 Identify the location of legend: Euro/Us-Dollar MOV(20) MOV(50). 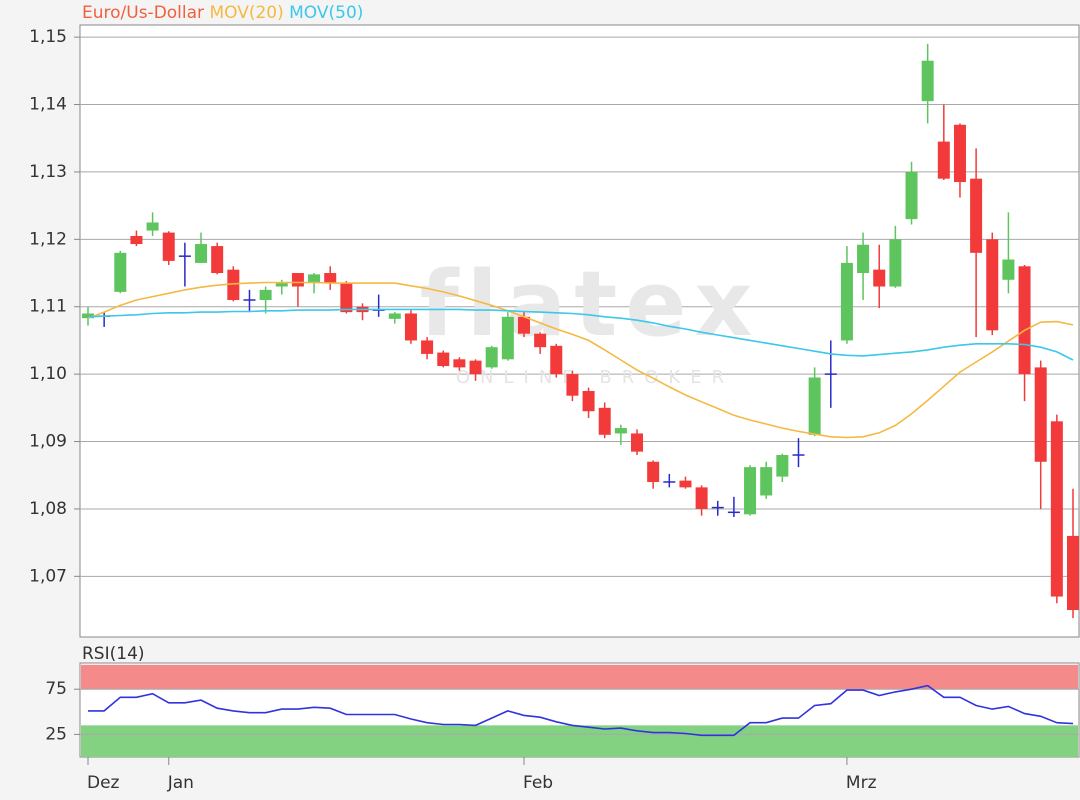
(222, 13).